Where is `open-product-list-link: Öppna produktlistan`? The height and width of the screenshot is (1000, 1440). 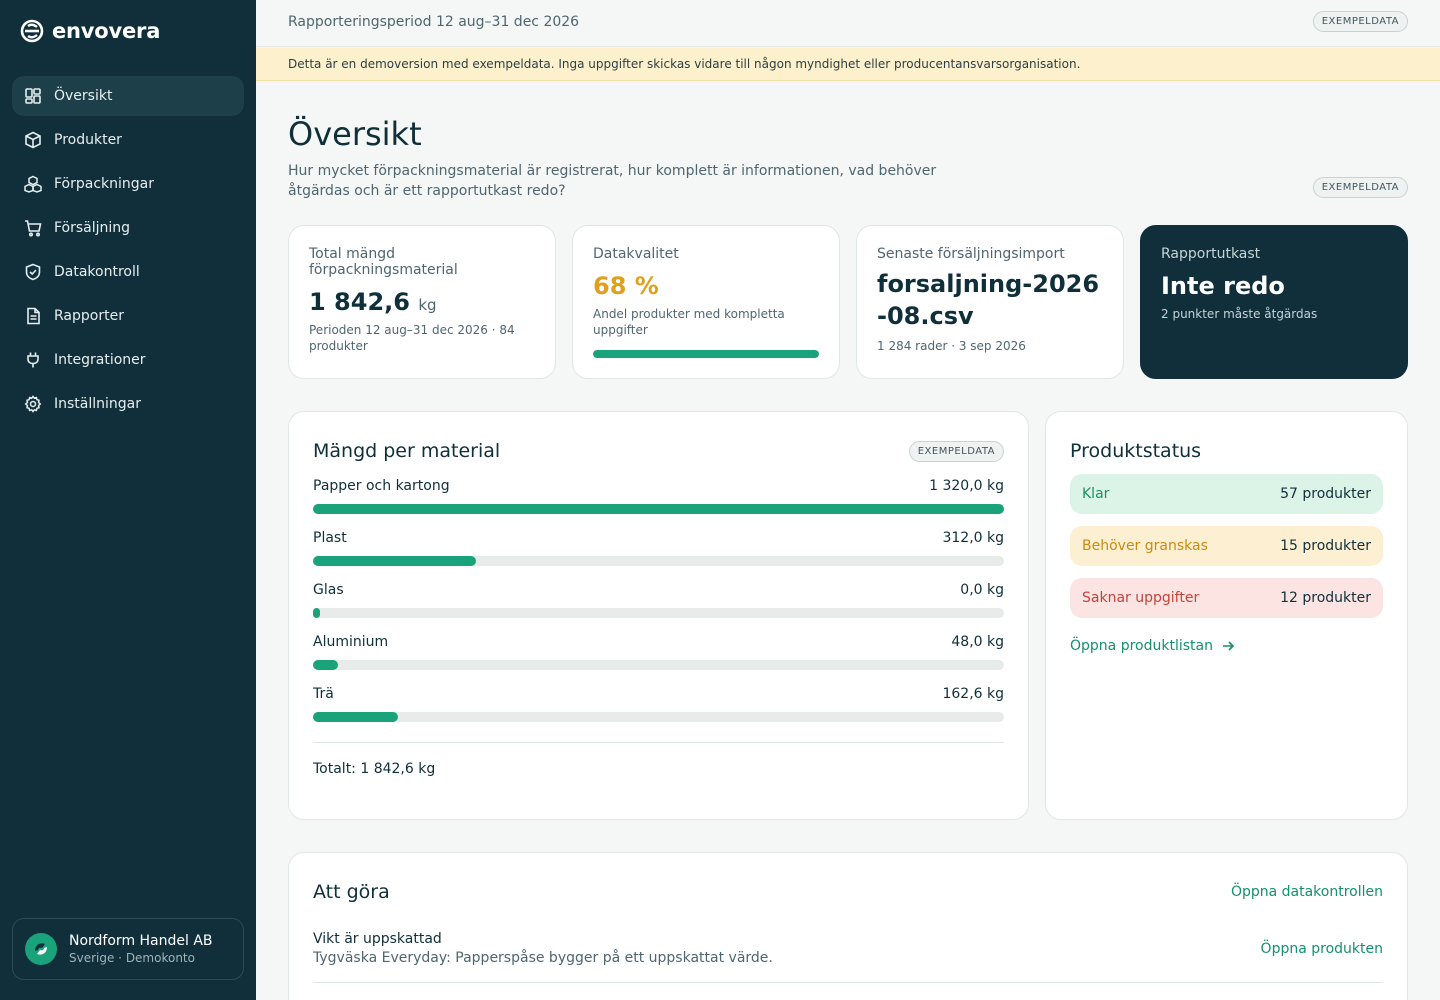
open-product-list-link: Öppna produktlistan is located at coordinates (1226, 646).